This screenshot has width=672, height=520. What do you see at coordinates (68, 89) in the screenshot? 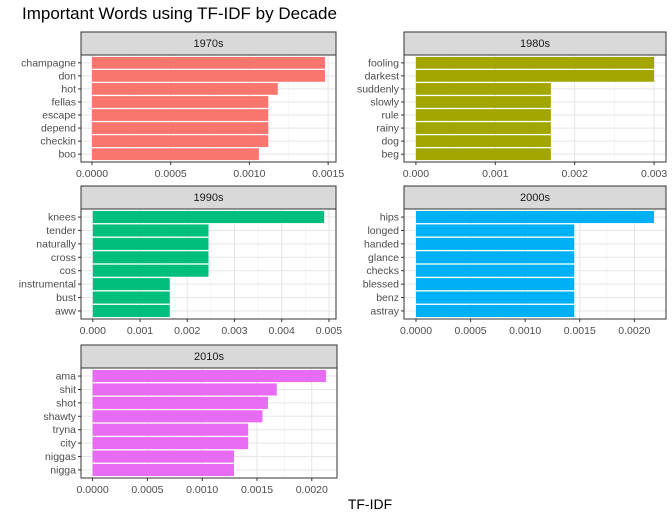
I see `y-tick-label: hot` at bounding box center [68, 89].